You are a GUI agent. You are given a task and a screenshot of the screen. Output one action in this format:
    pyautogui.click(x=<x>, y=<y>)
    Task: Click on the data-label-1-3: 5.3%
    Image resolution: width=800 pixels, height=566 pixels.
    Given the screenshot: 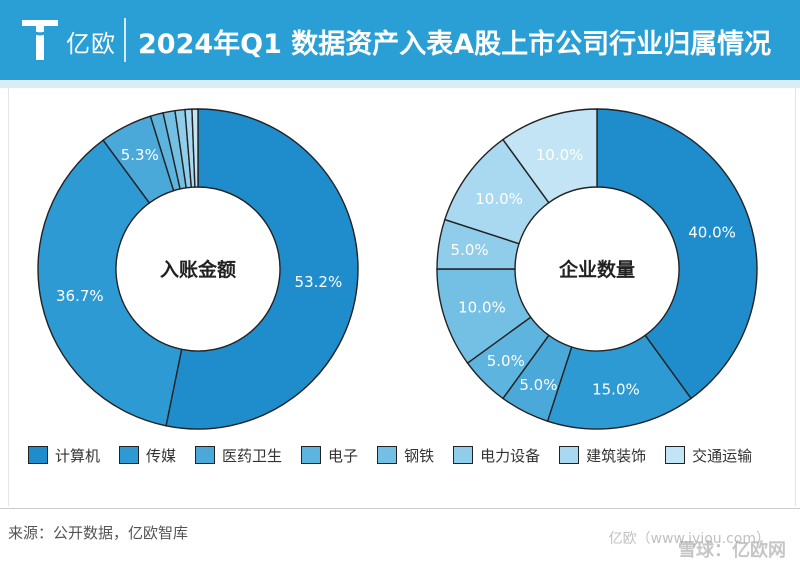 What is the action you would take?
    pyautogui.click(x=140, y=155)
    